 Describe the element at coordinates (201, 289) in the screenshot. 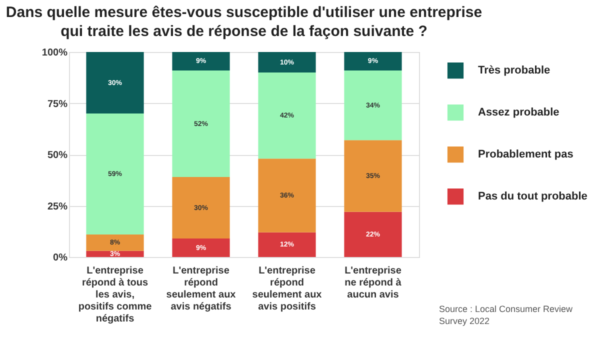

I see `x-tick-label: L'entreprise répond seulement aux avis négatifs` at that location.